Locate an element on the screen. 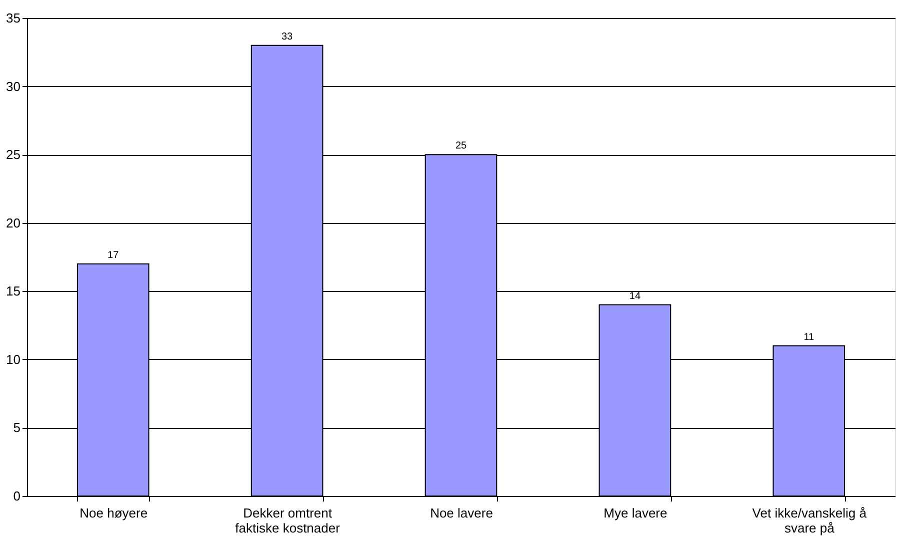  data-label: 25 is located at coordinates (461, 146).